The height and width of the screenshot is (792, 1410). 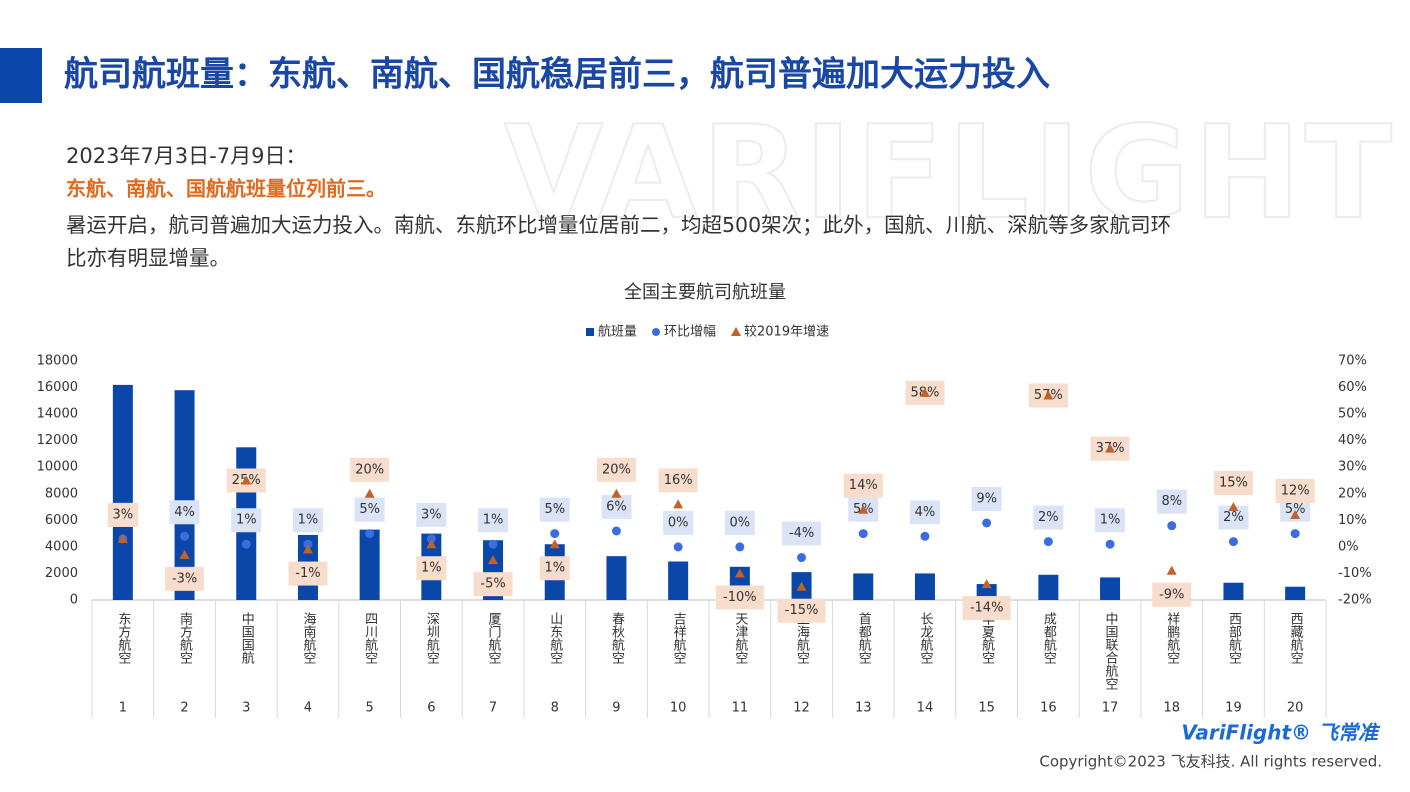 I want to click on y2-tick-label: 30%, so click(x=1352, y=467).